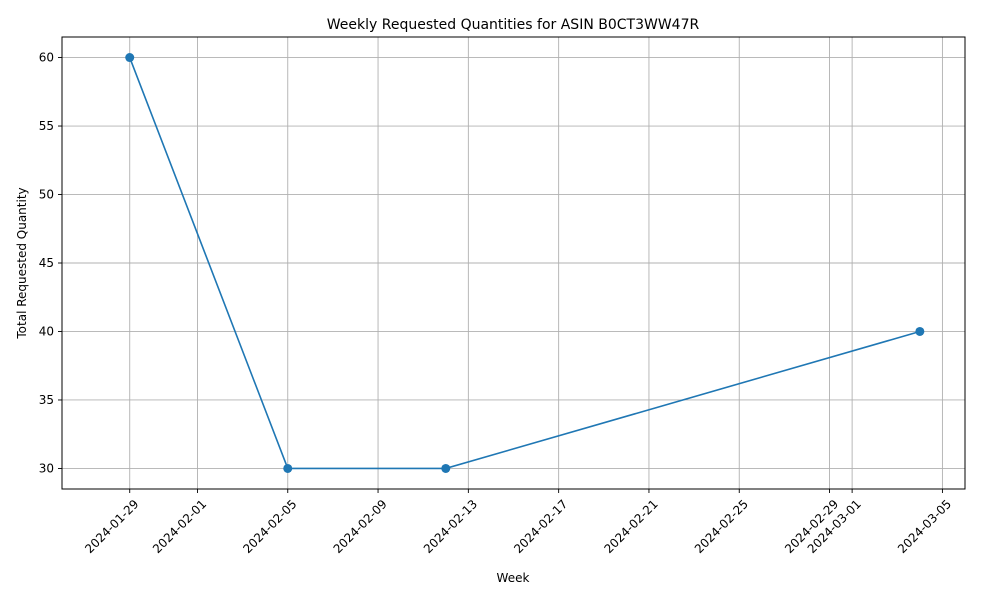 The height and width of the screenshot is (600, 1000). Describe the element at coordinates (269, 526) in the screenshot. I see `x-tick-label: 2024-02-05` at that location.